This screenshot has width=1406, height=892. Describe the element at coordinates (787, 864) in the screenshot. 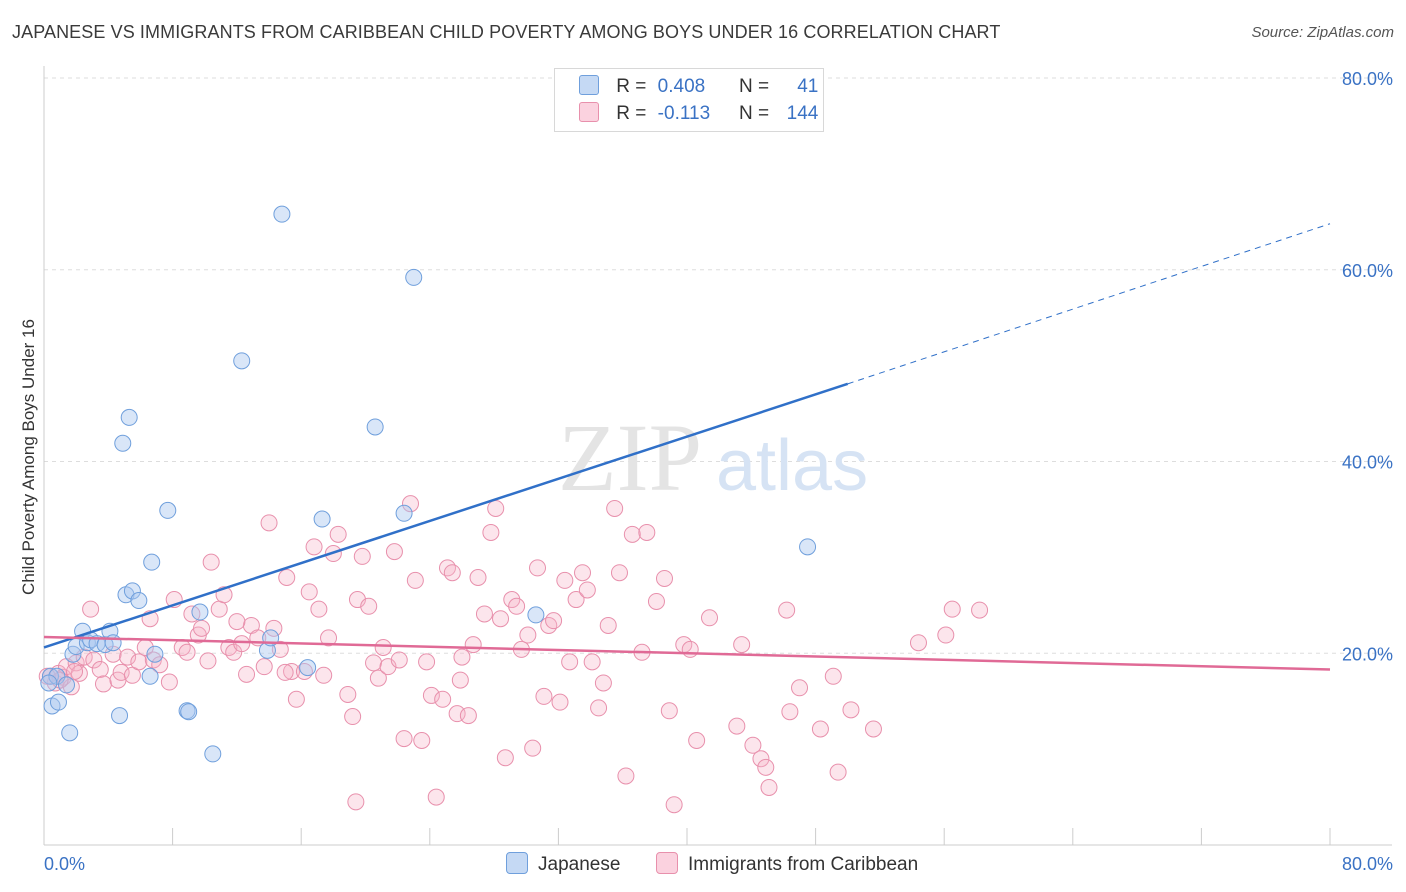

I see `bottom-legend-caribbean: Immigrants from Caribbean` at that location.